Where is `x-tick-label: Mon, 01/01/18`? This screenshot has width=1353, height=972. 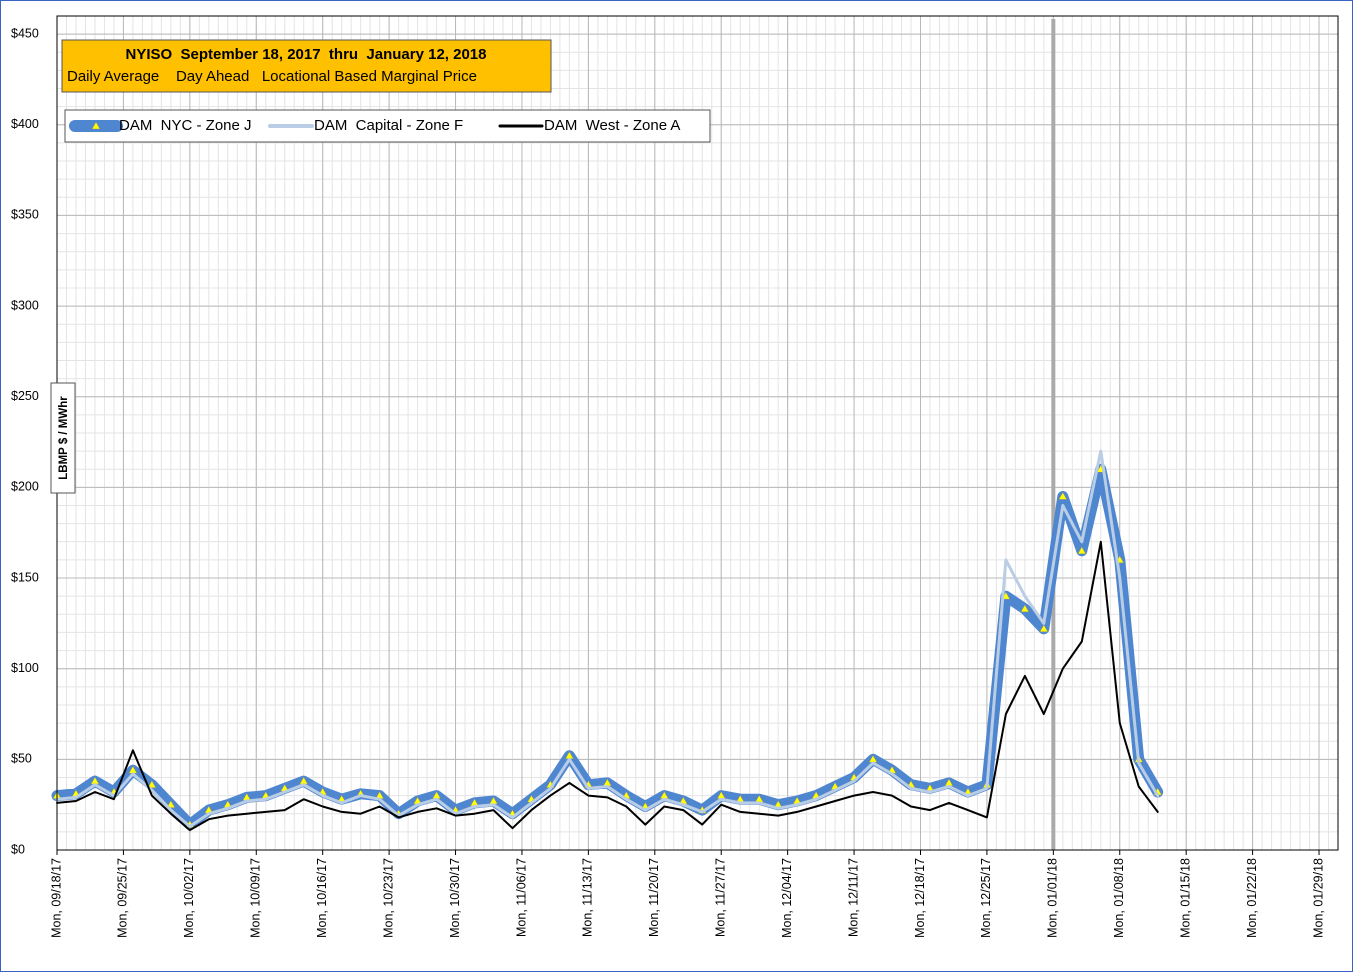 x-tick-label: Mon, 01/01/18 is located at coordinates (1053, 898).